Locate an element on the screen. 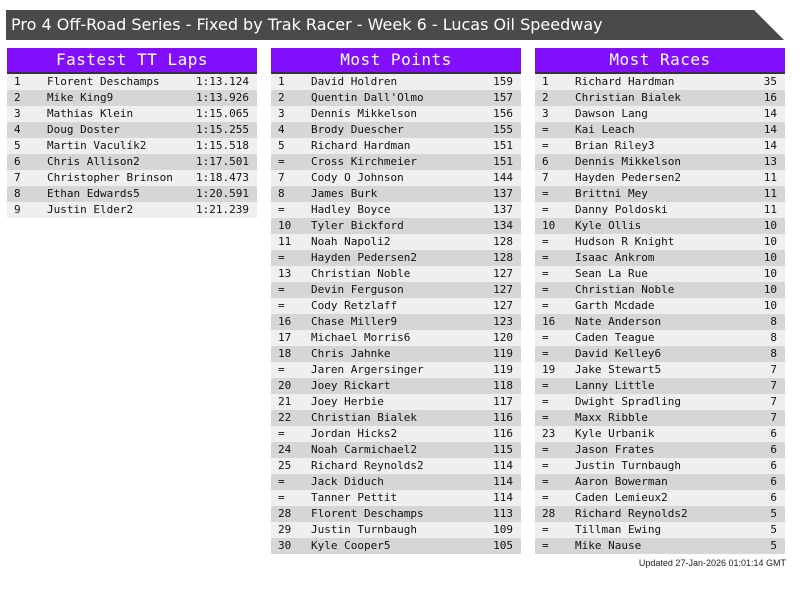  table-row: = Sean La Rue 10 is located at coordinates (660, 274).